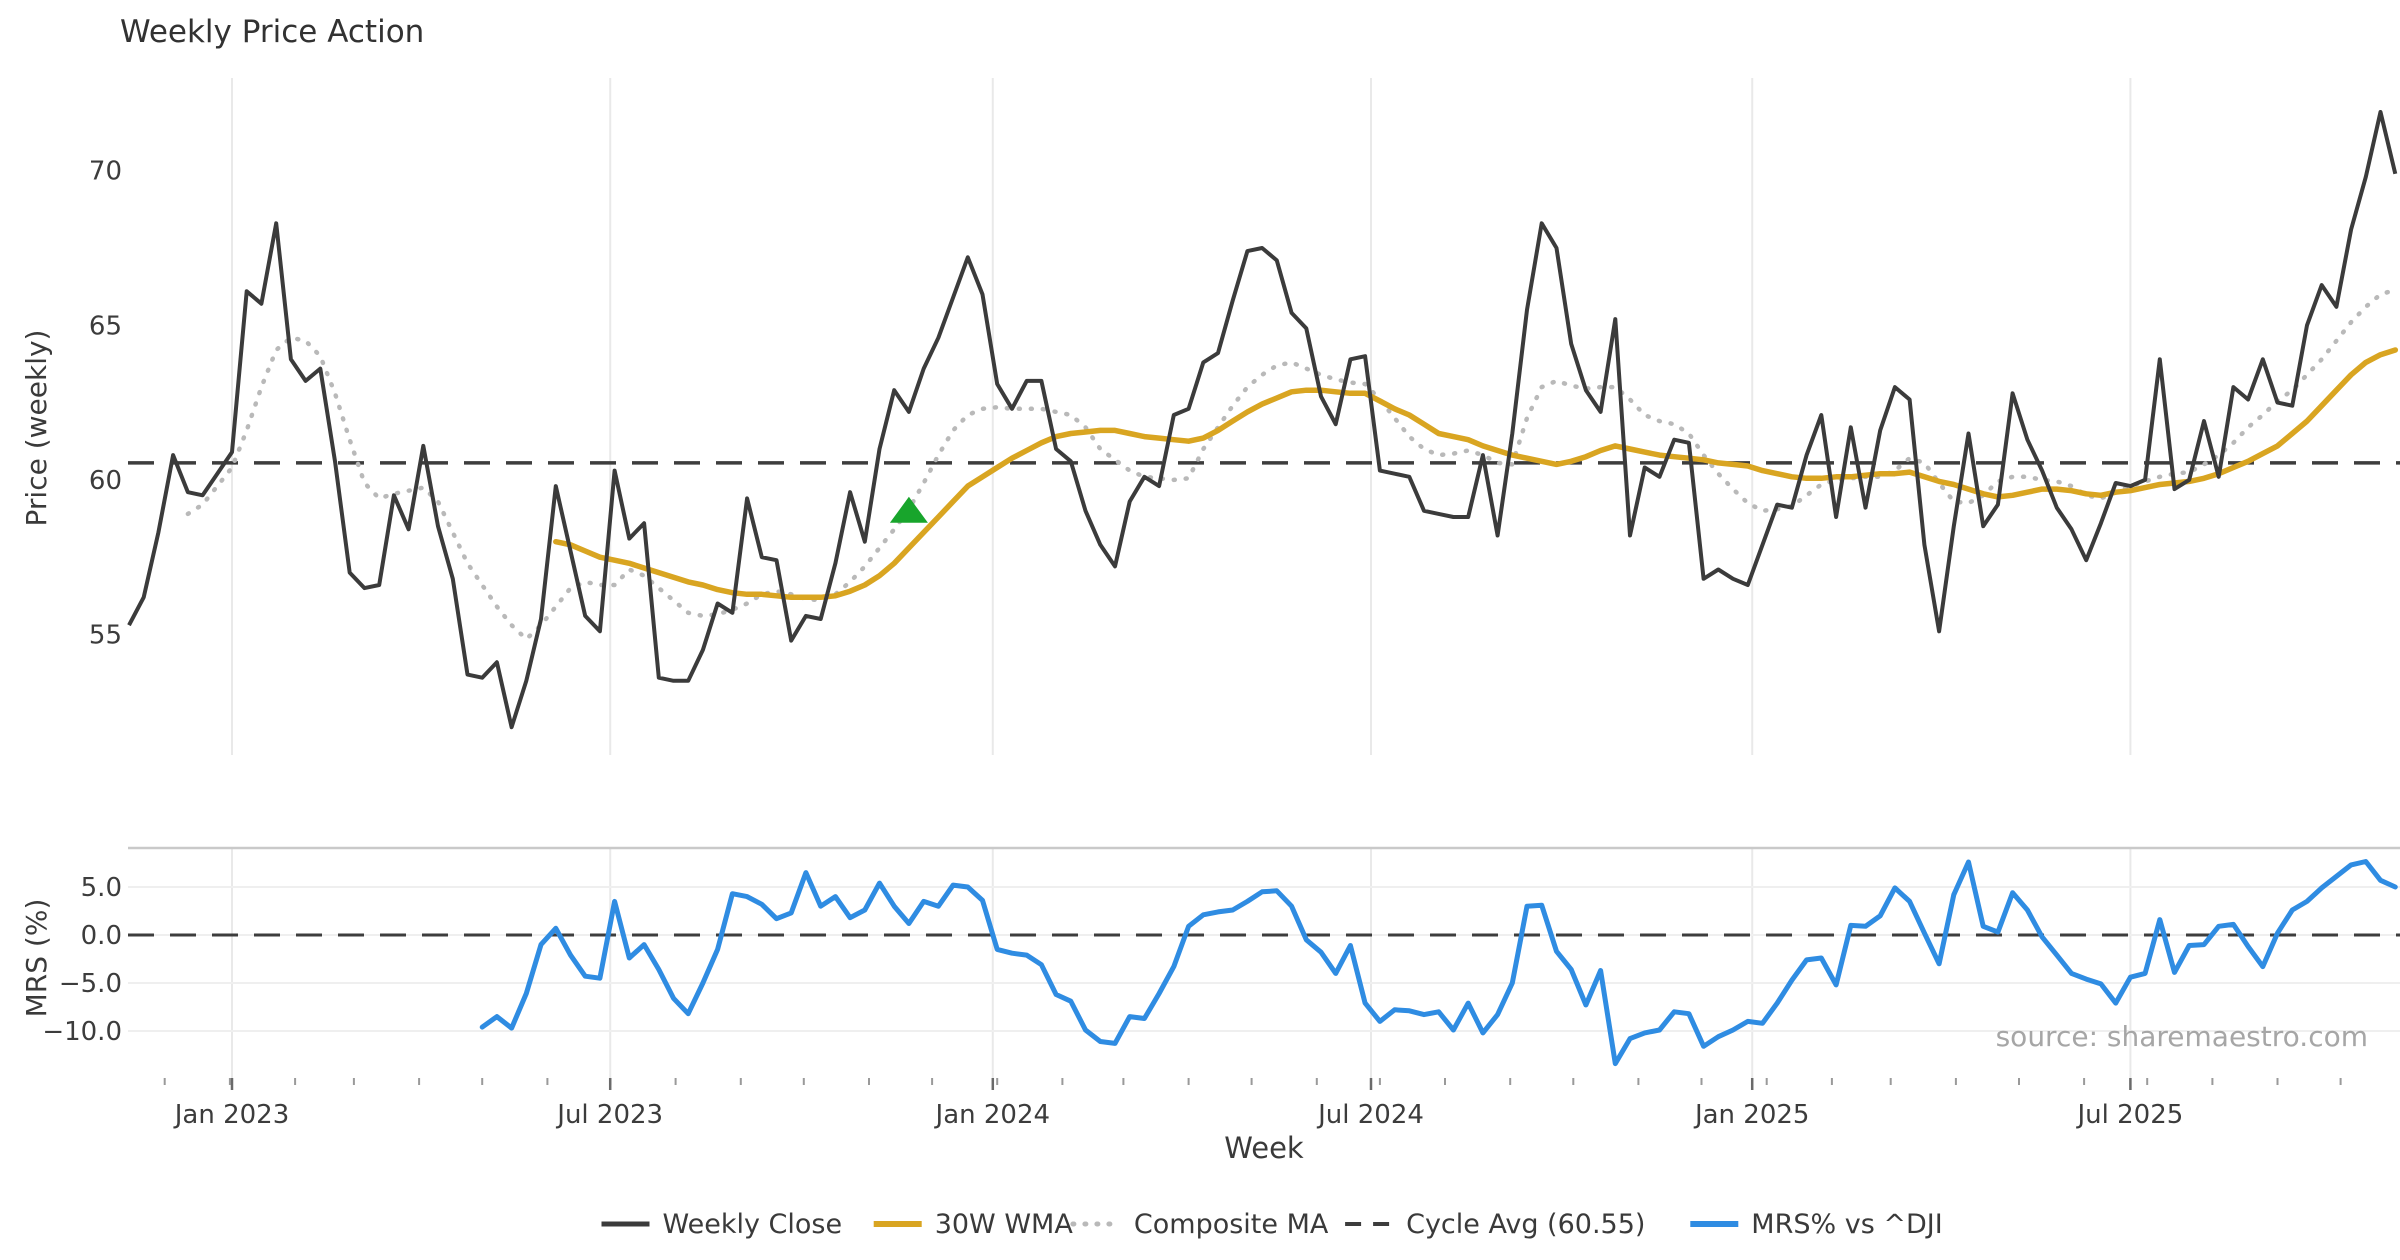  Describe the element at coordinates (105, 481) in the screenshot. I see `price-tick-label: 60` at that location.